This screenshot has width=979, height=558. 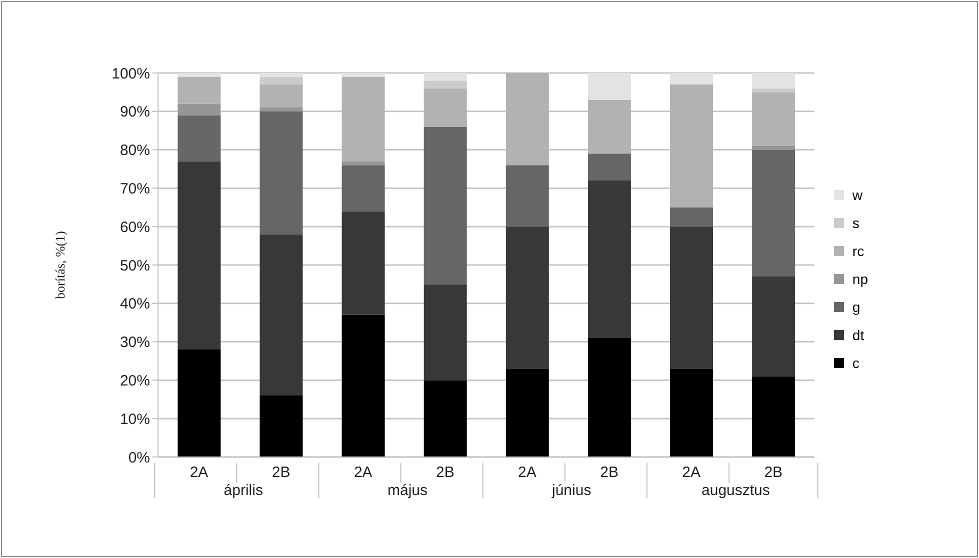 I want to click on y-tick-label: 90%, so click(x=135, y=112).